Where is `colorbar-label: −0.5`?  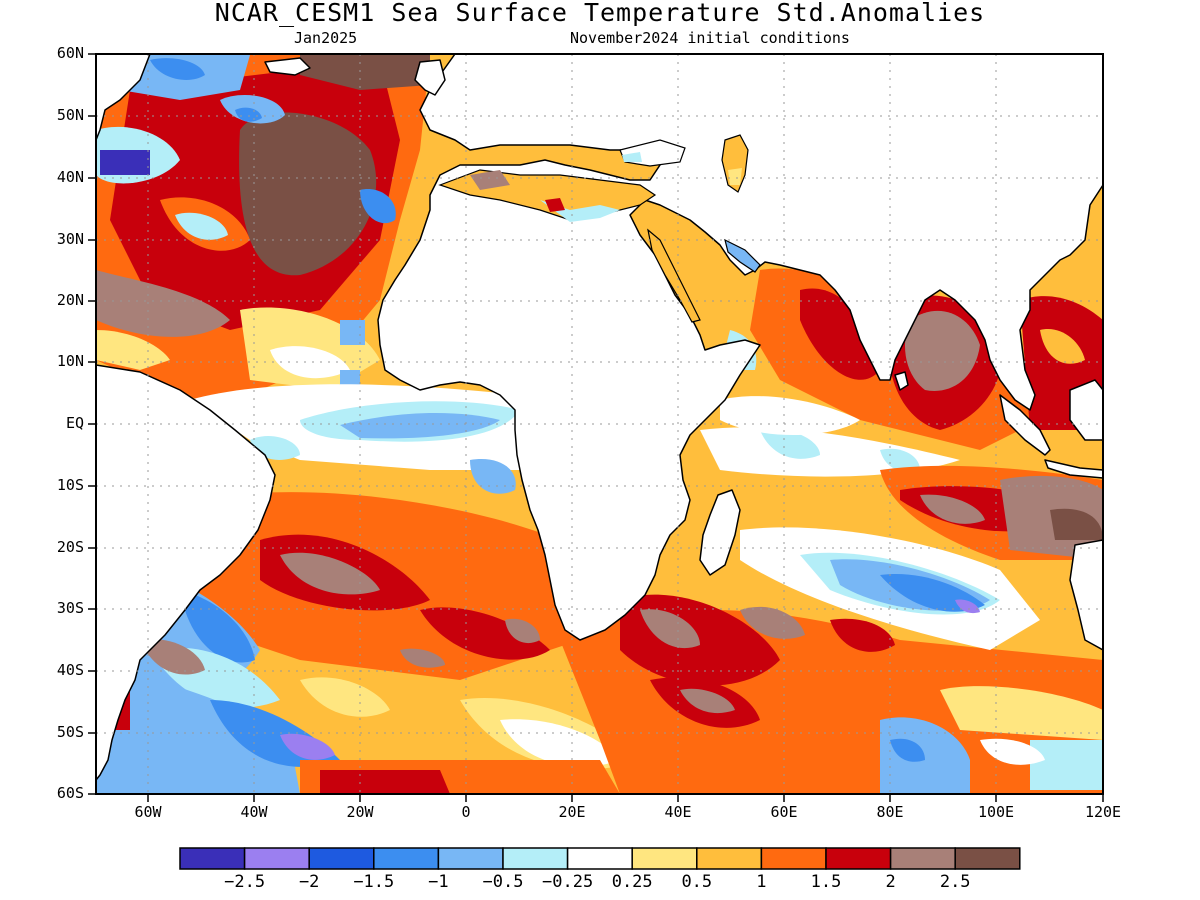
colorbar-label: −0.5 is located at coordinates (503, 882).